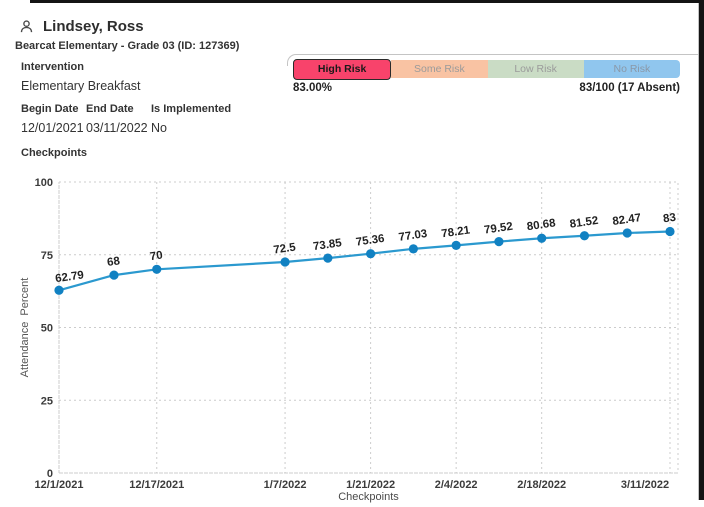 The width and height of the screenshot is (704, 507). What do you see at coordinates (285, 248) in the screenshot?
I see `data-point-label: 72.5` at bounding box center [285, 248].